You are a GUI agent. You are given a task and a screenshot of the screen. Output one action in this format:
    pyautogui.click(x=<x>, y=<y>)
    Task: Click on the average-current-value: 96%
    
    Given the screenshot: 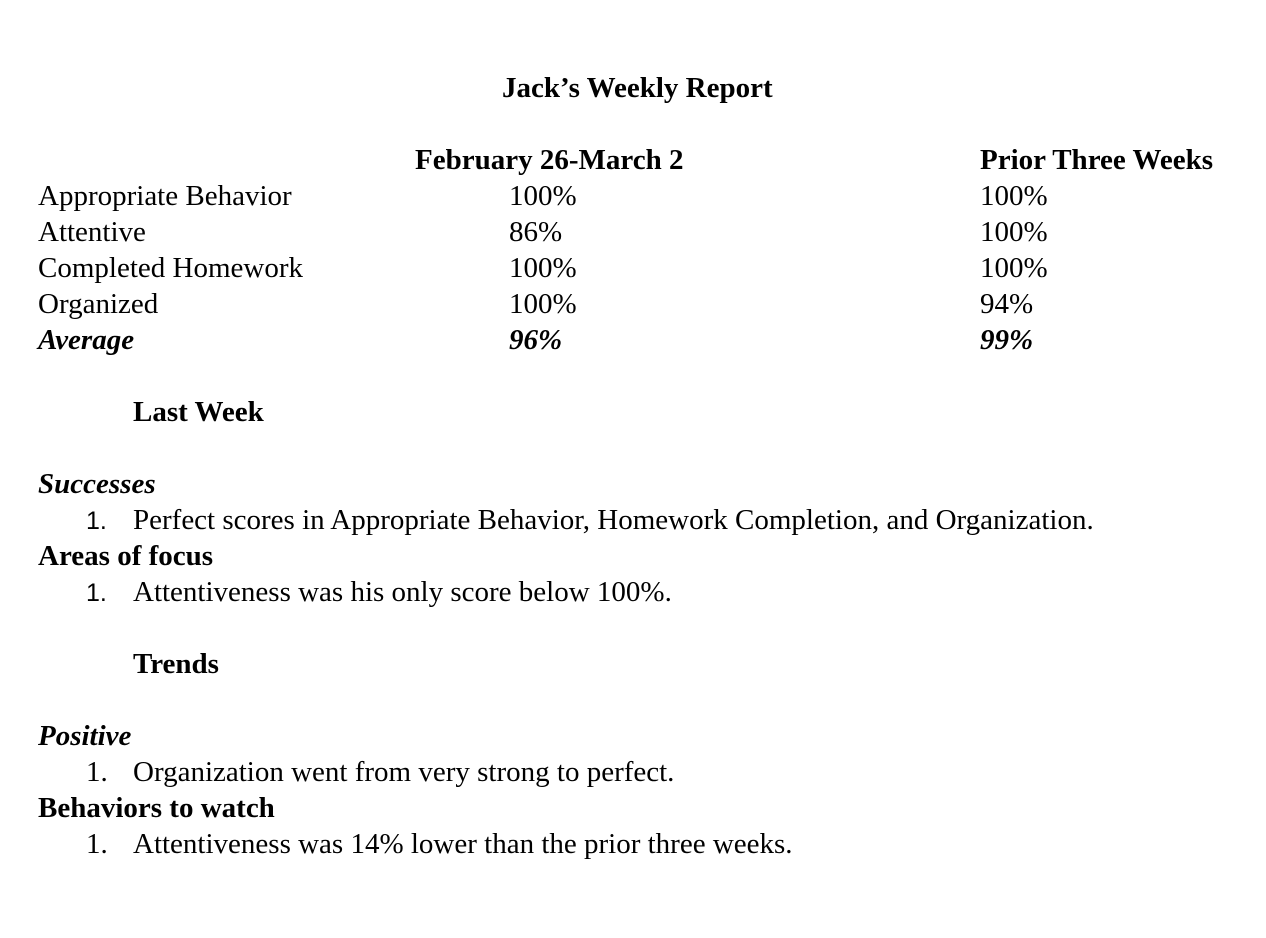 What is the action you would take?
    pyautogui.click(x=536, y=340)
    